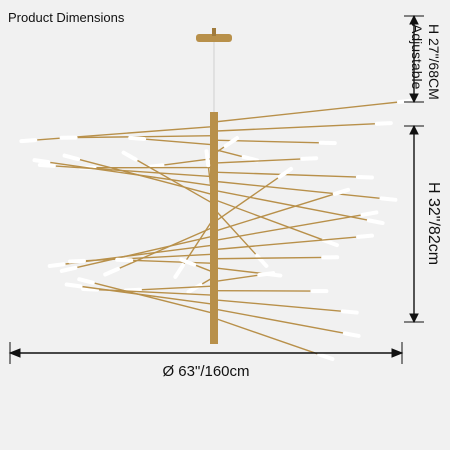 The height and width of the screenshot is (450, 450). What do you see at coordinates (206, 353) in the screenshot?
I see `diameter-dimension` at bounding box center [206, 353].